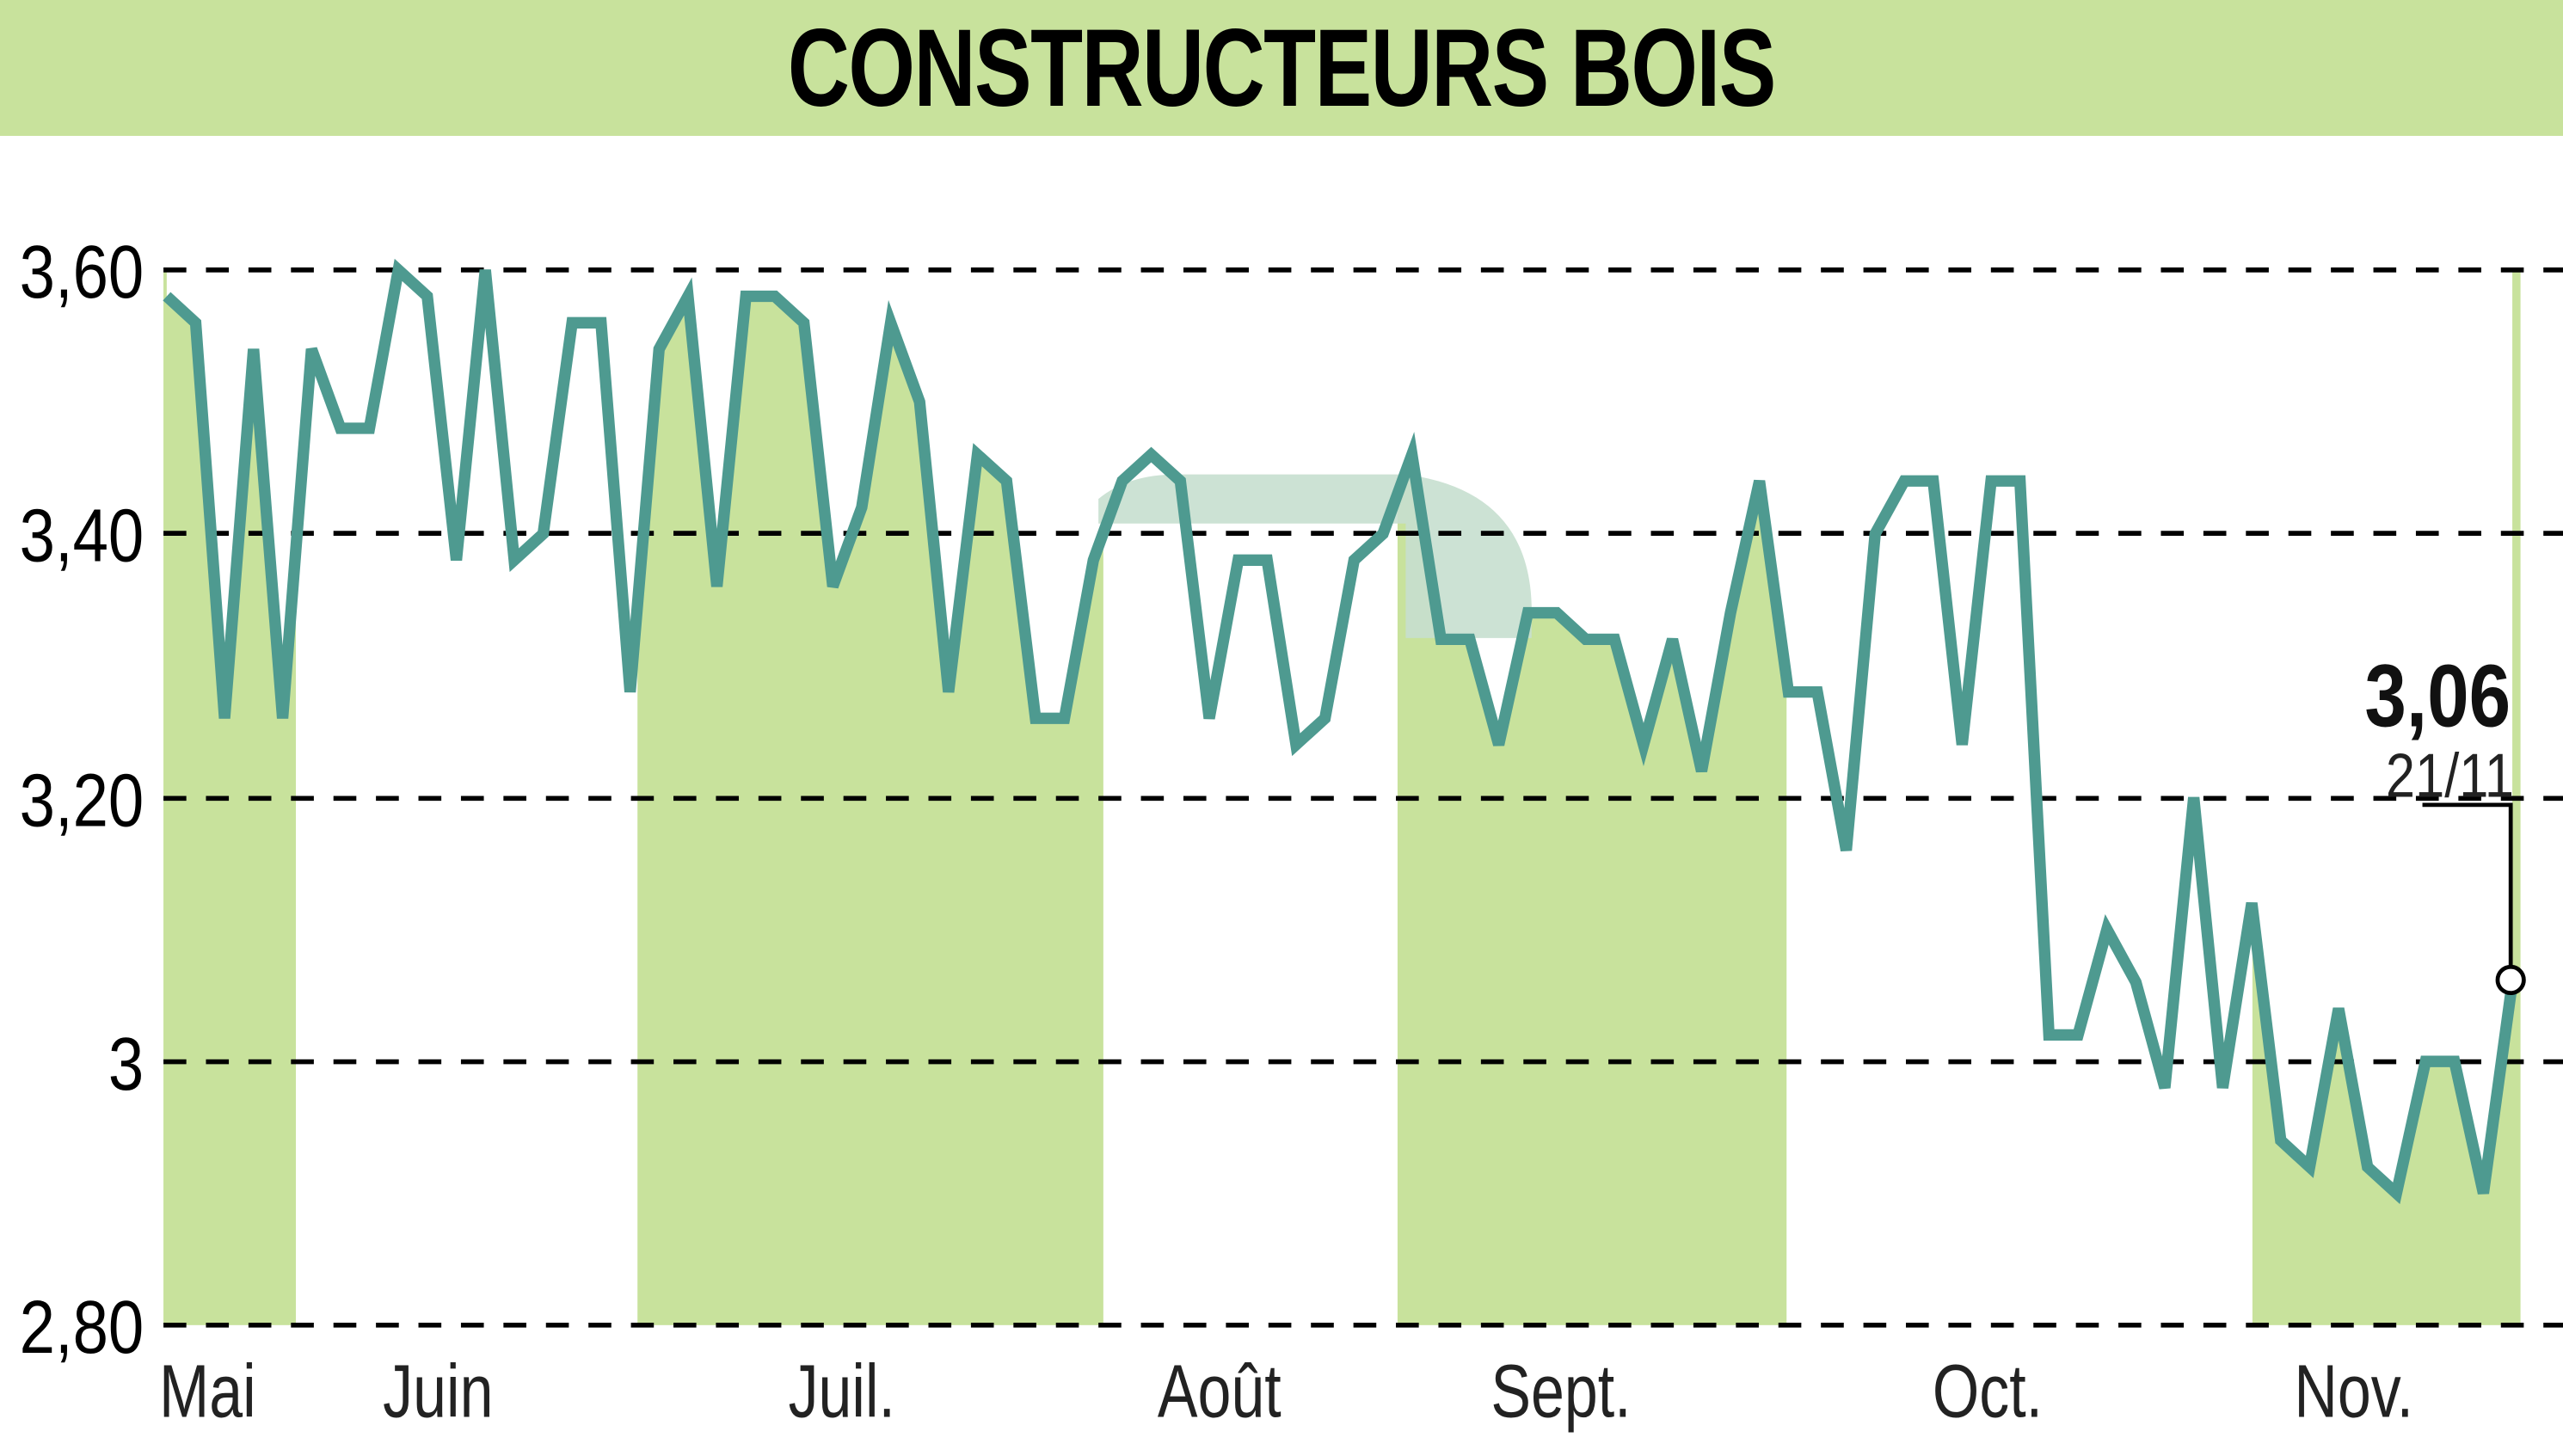 Image resolution: width=2563 pixels, height=1456 pixels. Describe the element at coordinates (82, 273) in the screenshot. I see `ytick-label: 3,60` at that location.